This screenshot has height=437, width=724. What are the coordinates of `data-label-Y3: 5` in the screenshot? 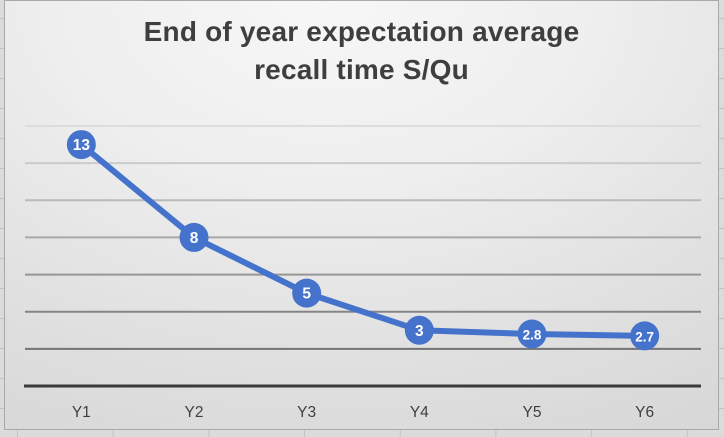 It's located at (306, 294).